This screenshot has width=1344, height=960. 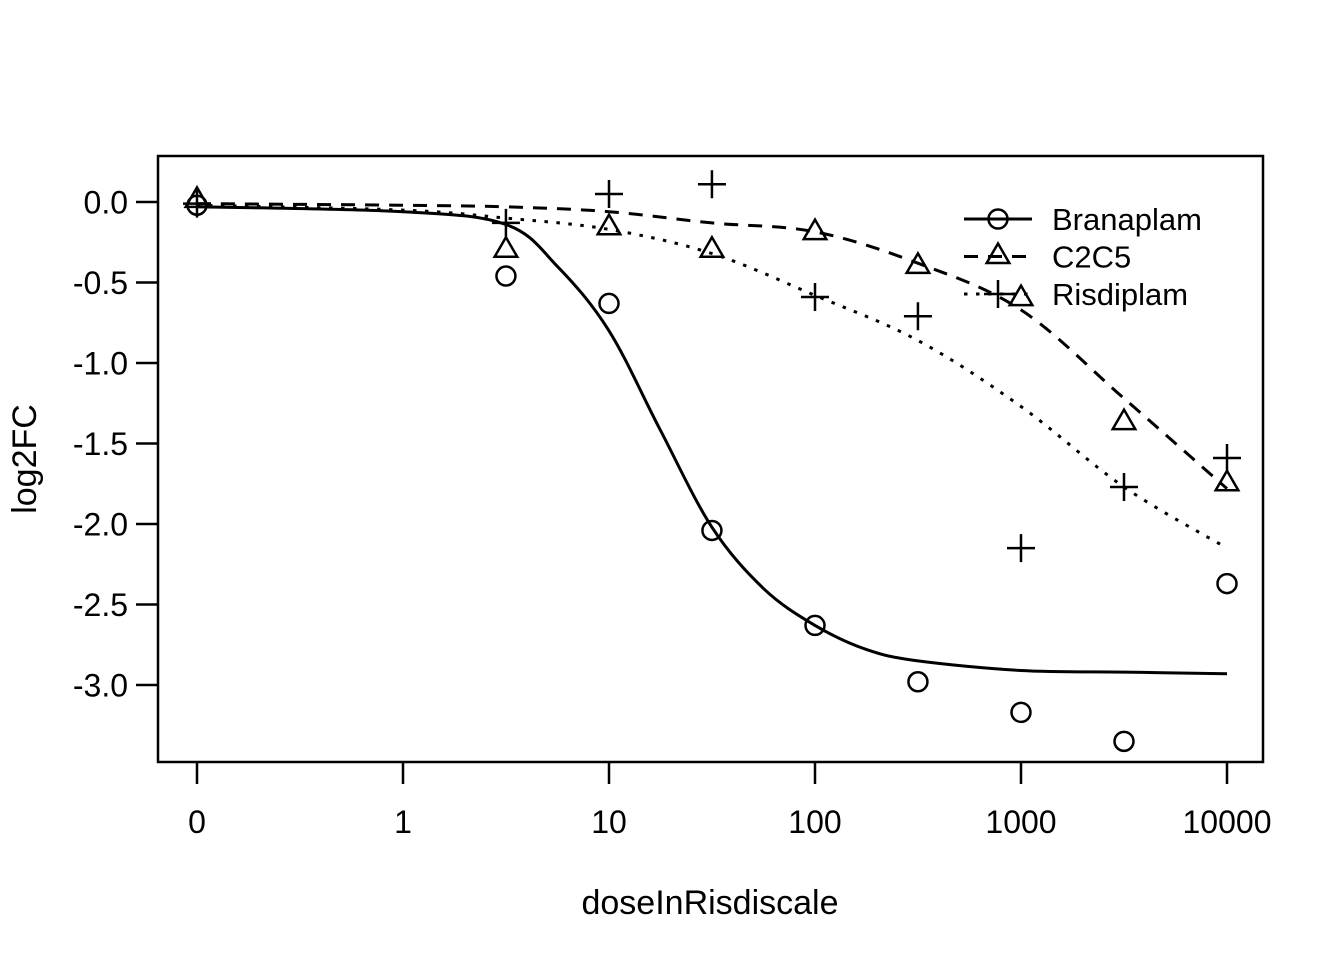 What do you see at coordinates (814, 822) in the screenshot?
I see `x-tick-label: 100` at bounding box center [814, 822].